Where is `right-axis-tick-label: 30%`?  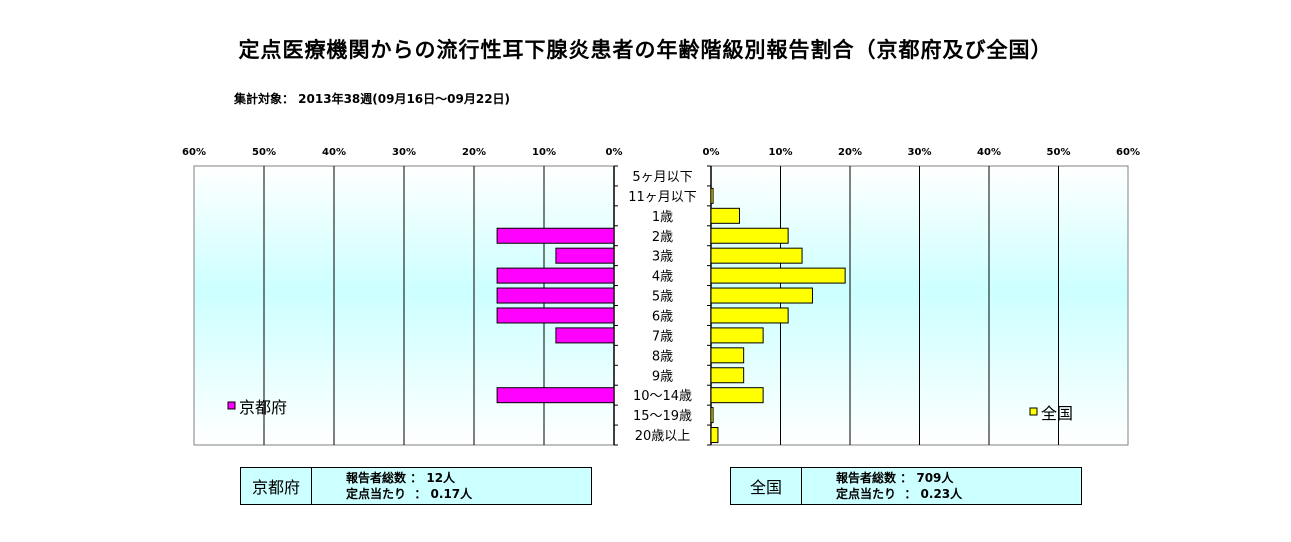 right-axis-tick-label: 30% is located at coordinates (920, 152).